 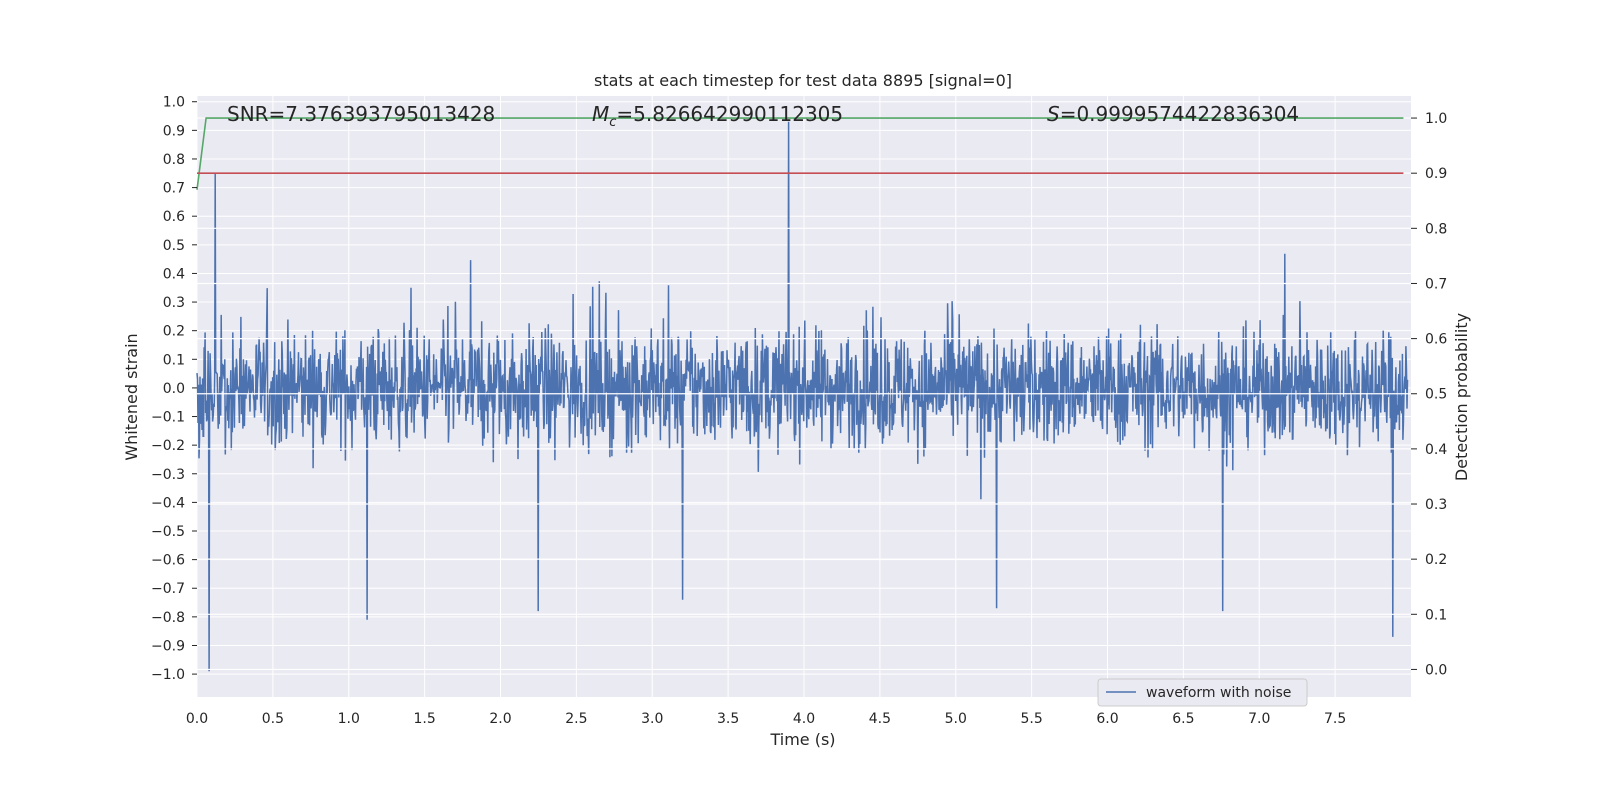 I want to click on y2-tick-label: 0.7, so click(x=1436, y=284).